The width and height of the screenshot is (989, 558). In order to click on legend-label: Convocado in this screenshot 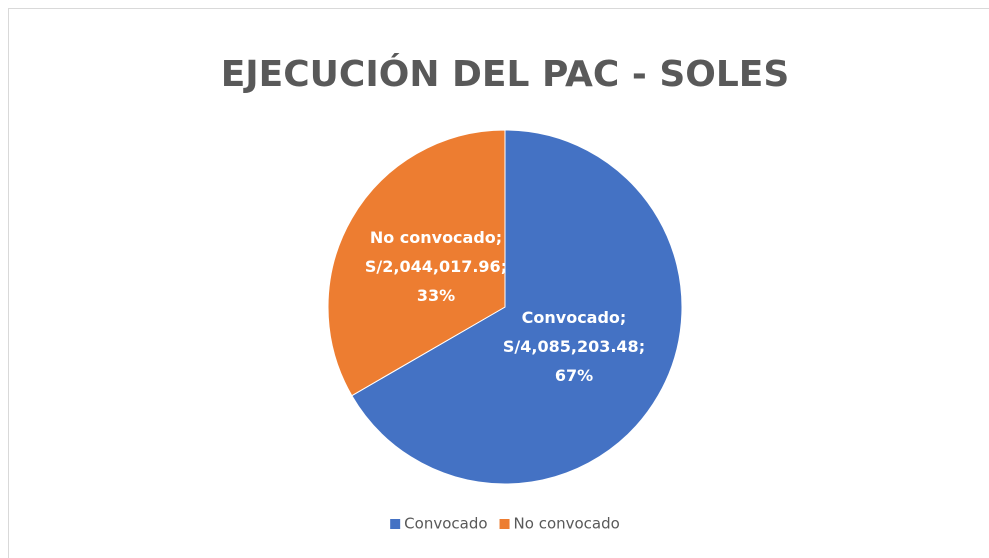, I will do `click(445, 524)`.